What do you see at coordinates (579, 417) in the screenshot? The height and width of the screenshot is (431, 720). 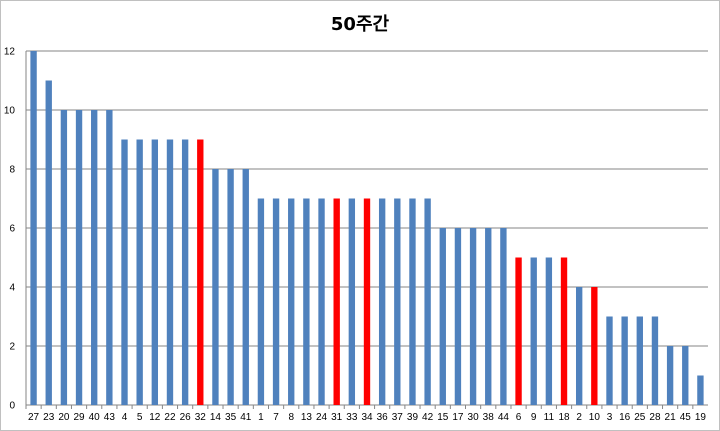 I see `x-tick-label: 2` at bounding box center [579, 417].